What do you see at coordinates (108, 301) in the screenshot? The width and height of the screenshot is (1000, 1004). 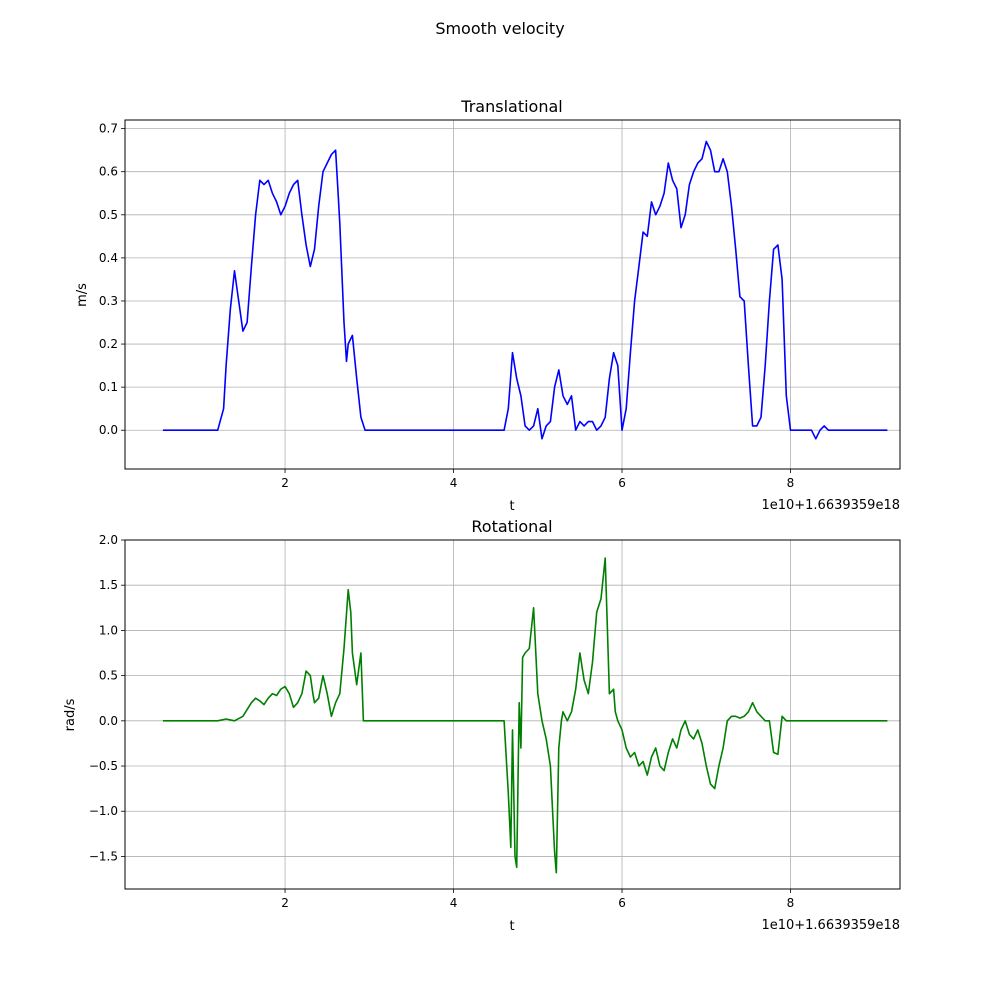 I see `translational-y-tick-label: 0.3` at bounding box center [108, 301].